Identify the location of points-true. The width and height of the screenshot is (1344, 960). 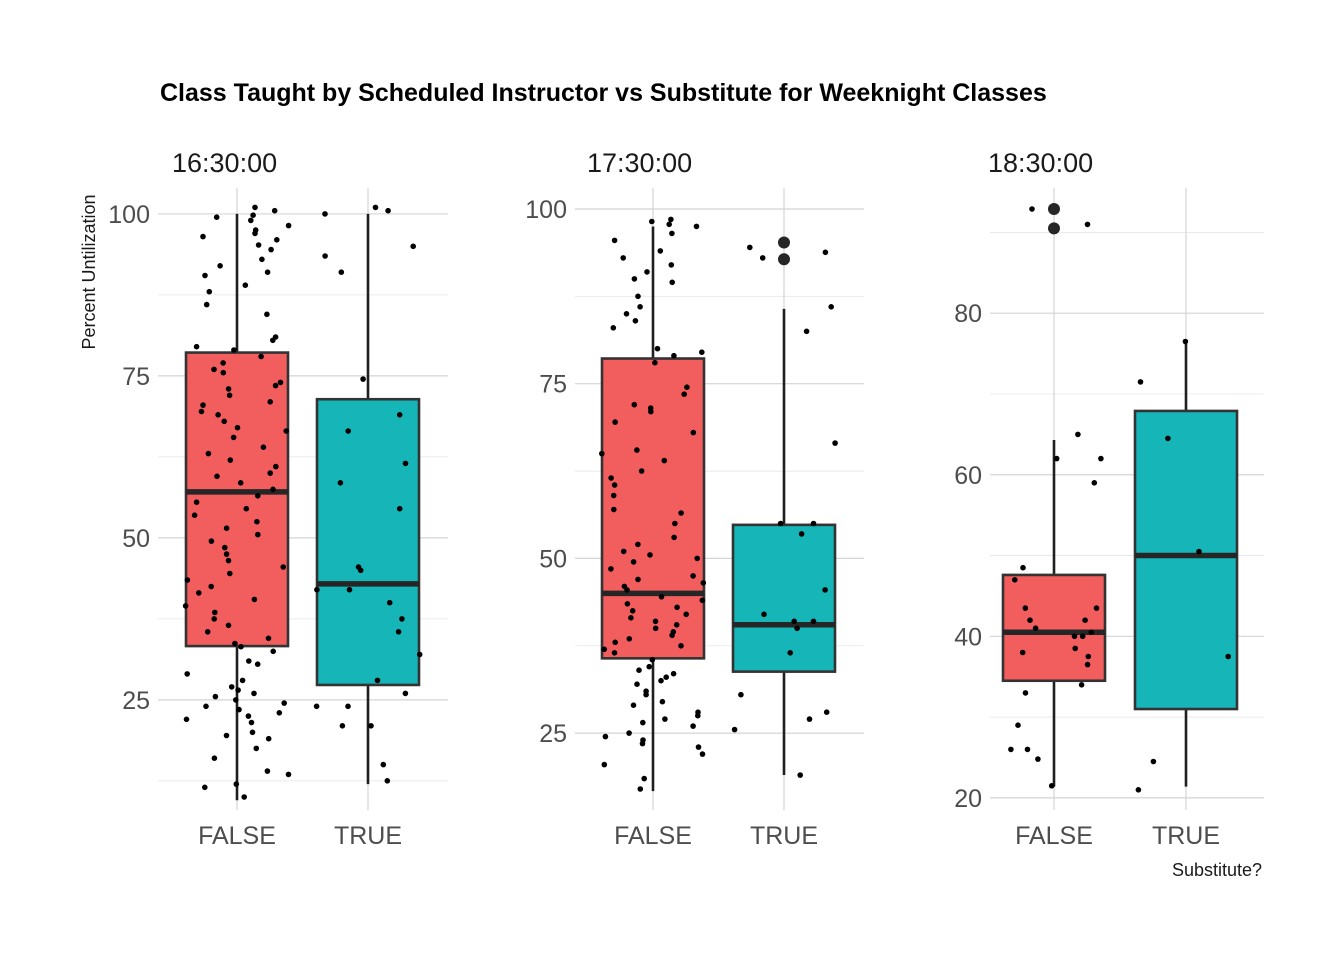
(784, 511).